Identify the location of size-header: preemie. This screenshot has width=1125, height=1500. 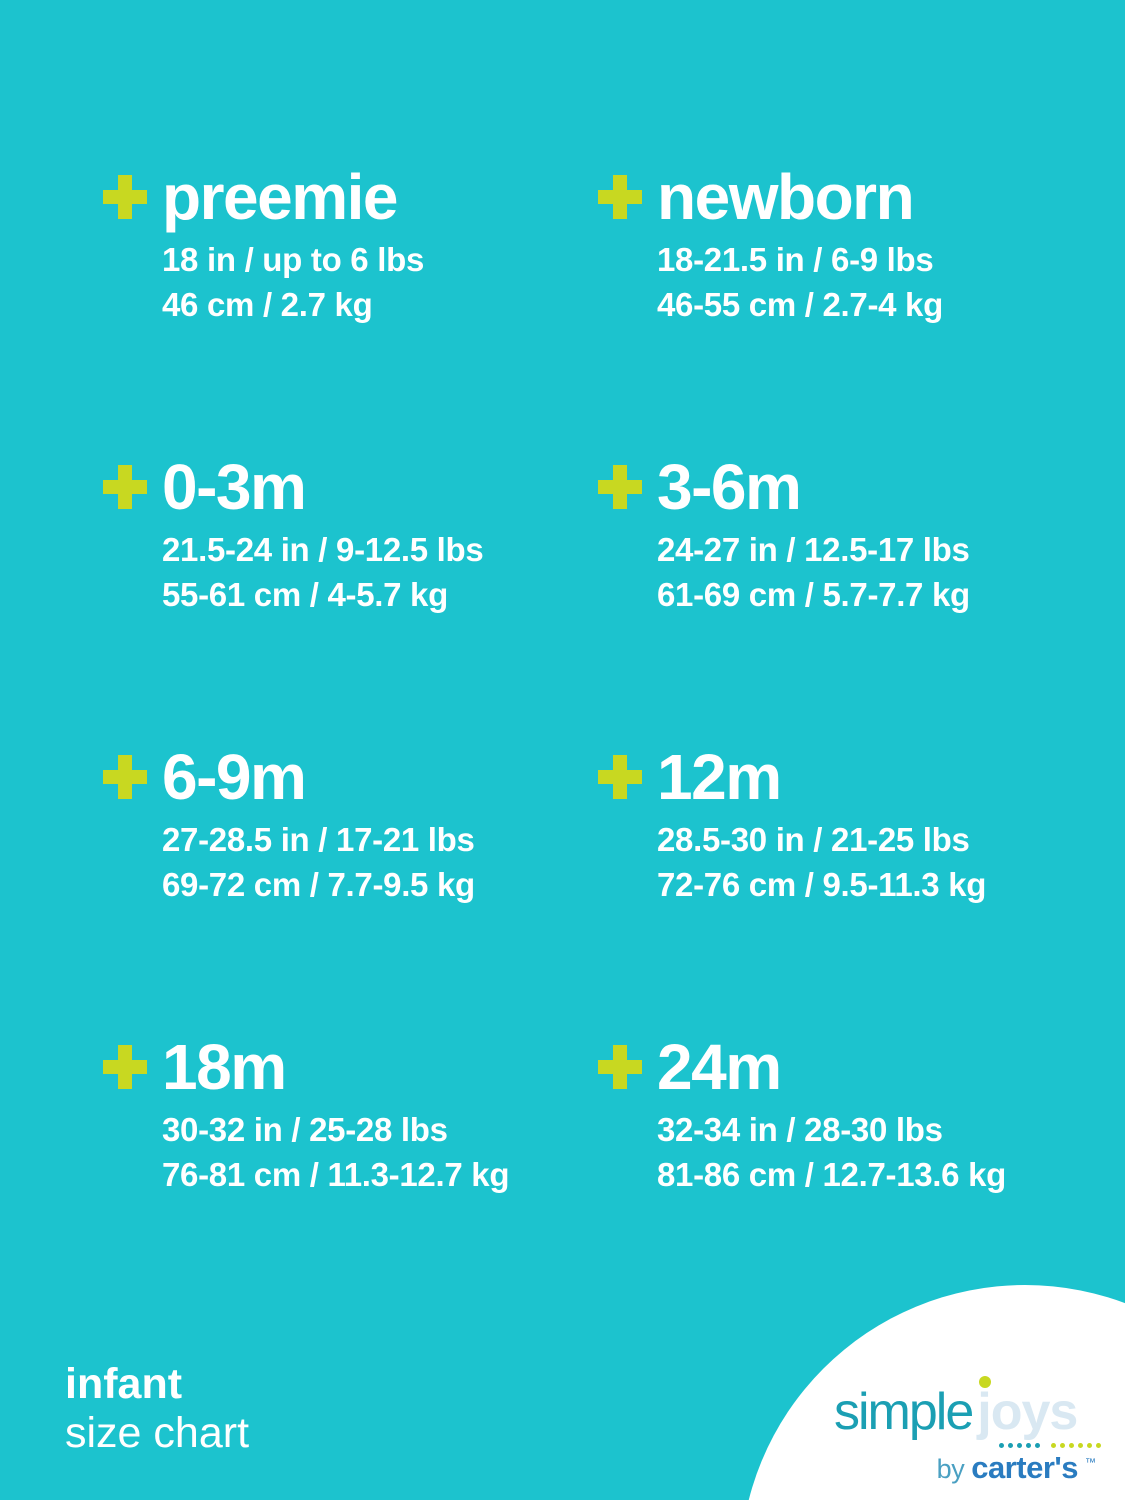
(350, 197).